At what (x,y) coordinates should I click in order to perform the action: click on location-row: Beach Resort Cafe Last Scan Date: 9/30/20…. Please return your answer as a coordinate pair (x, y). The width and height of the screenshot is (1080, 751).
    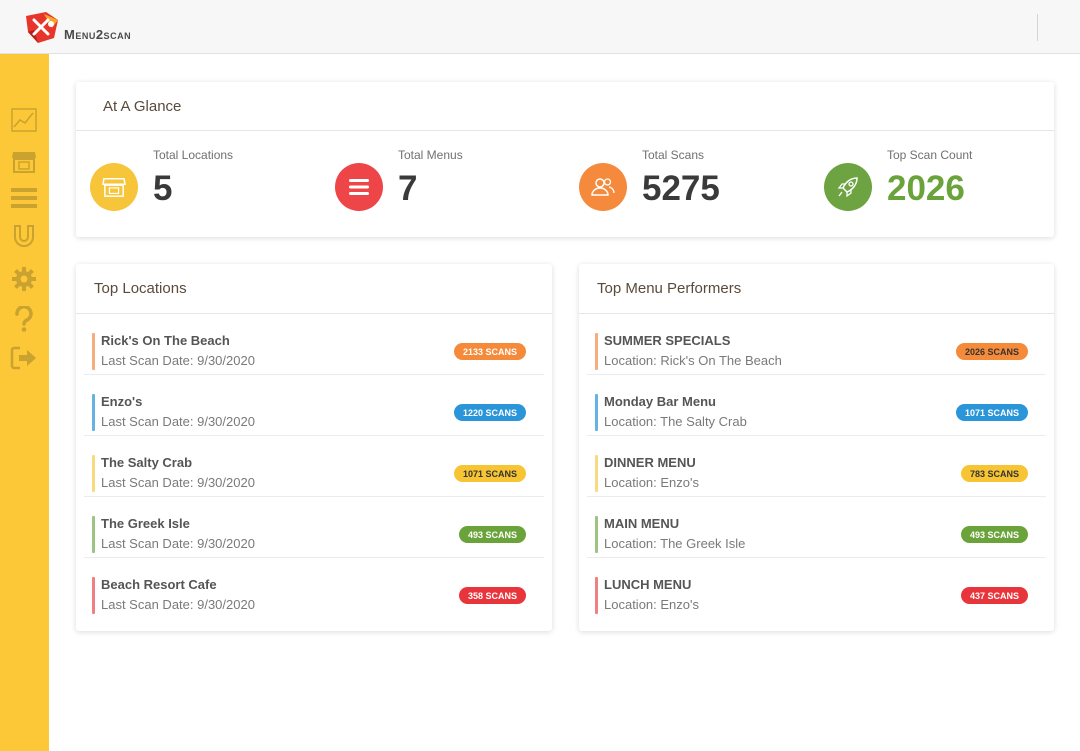
    Looking at the image, I should click on (314, 588).